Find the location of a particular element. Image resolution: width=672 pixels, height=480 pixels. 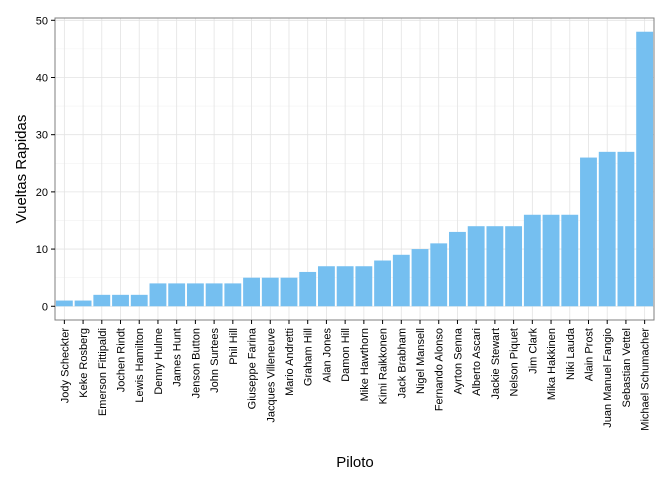

x-tick-label: Alan Jones is located at coordinates (327, 355).